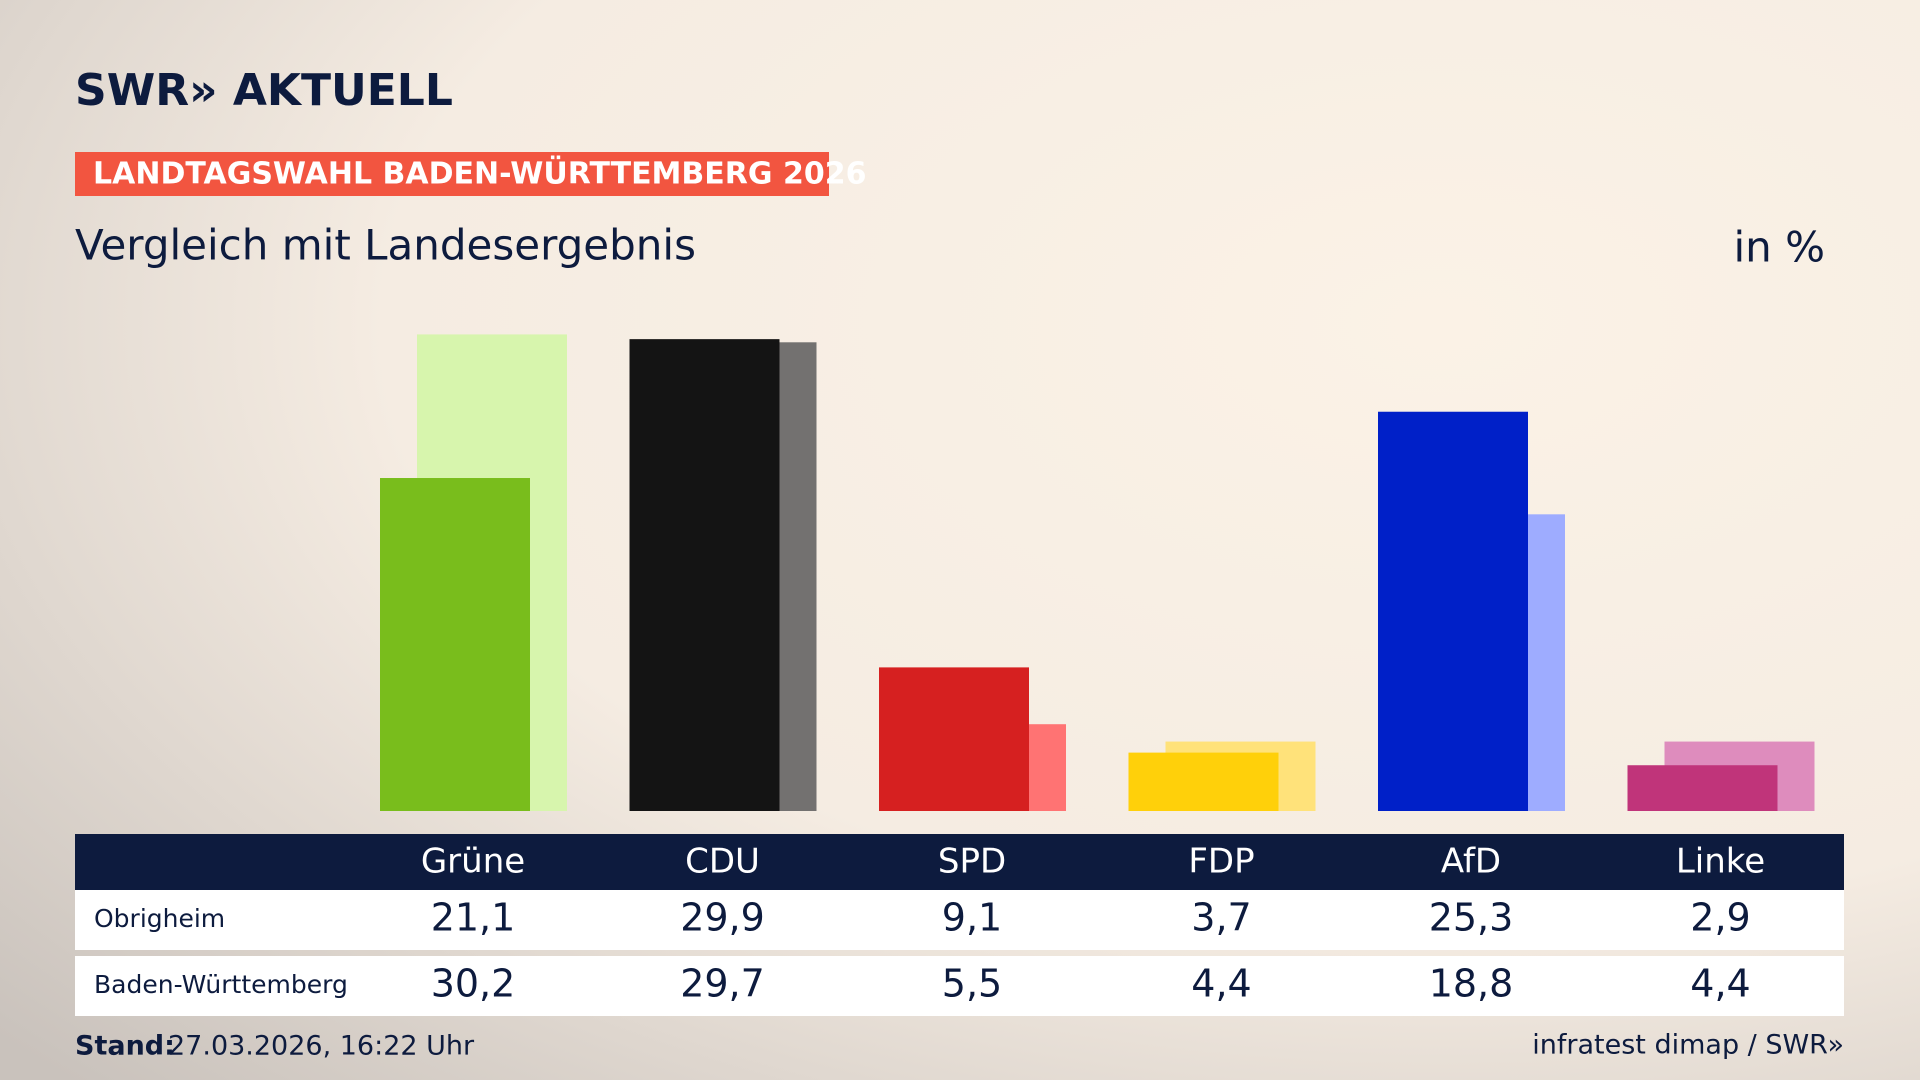 This screenshot has width=1920, height=1080. What do you see at coordinates (479, 173) in the screenshot?
I see `banner: LANDTAGSWAHL BADEN-WÜRTTEMBERG 2026` at bounding box center [479, 173].